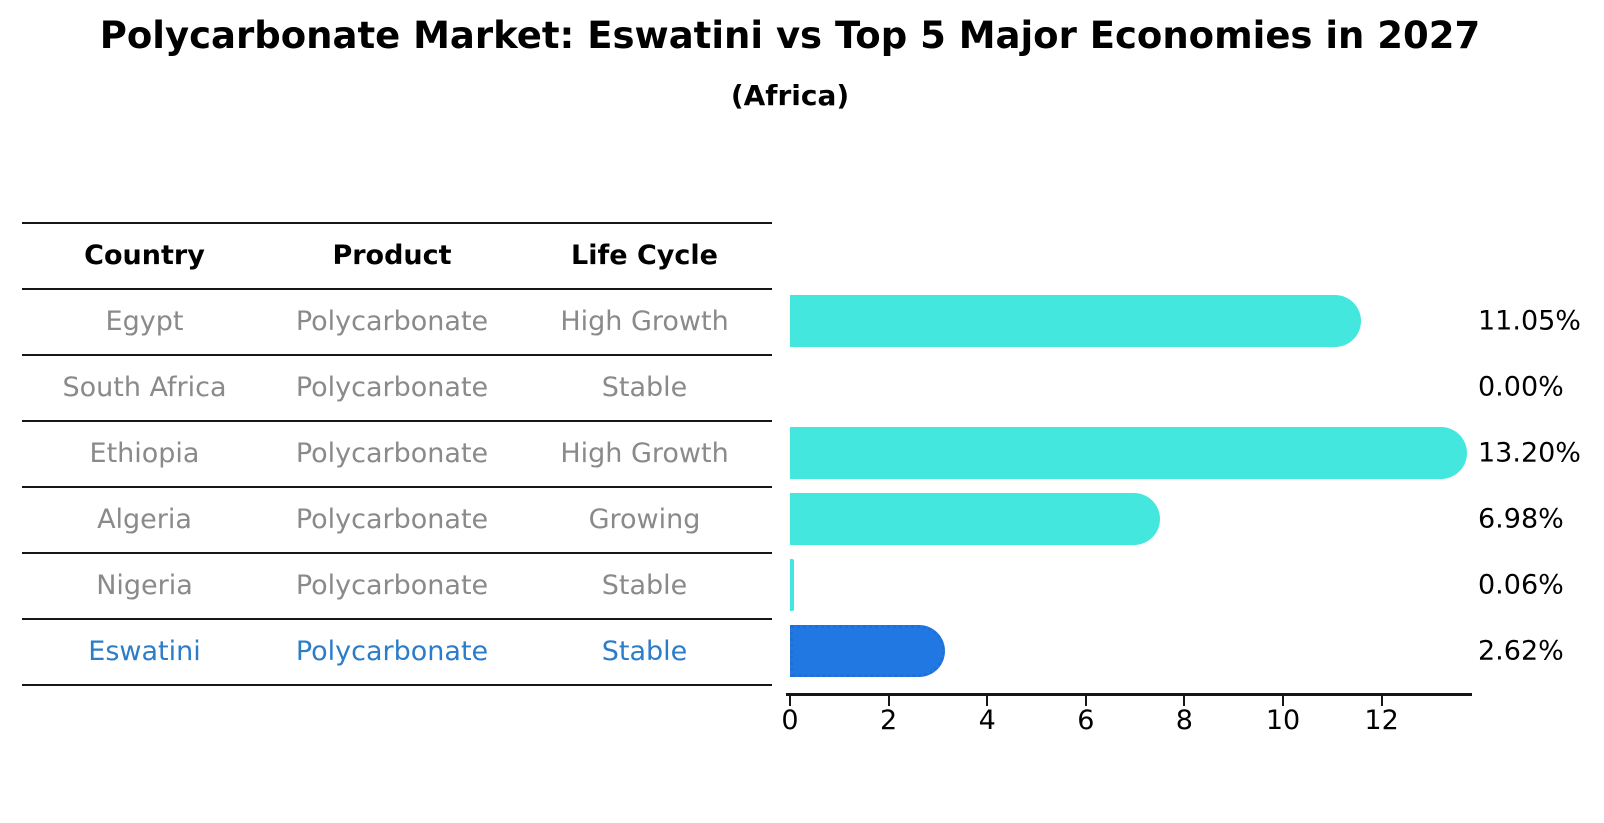 The height and width of the screenshot is (823, 1604). I want to click on value-label-south-africa: 0.00%, so click(1521, 387).